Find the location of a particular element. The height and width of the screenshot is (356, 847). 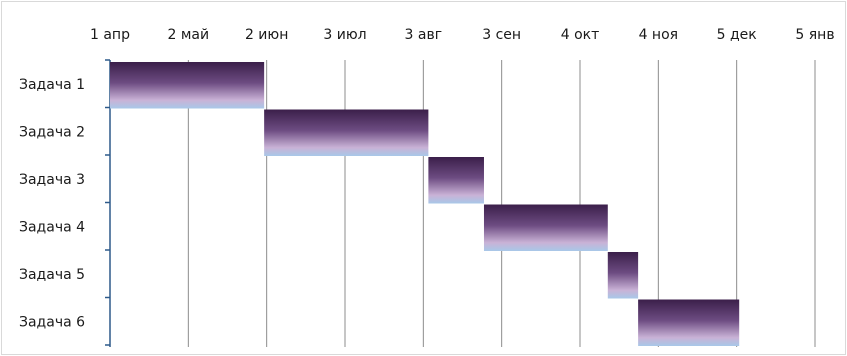

category-label: Задача 1 is located at coordinates (52, 85).